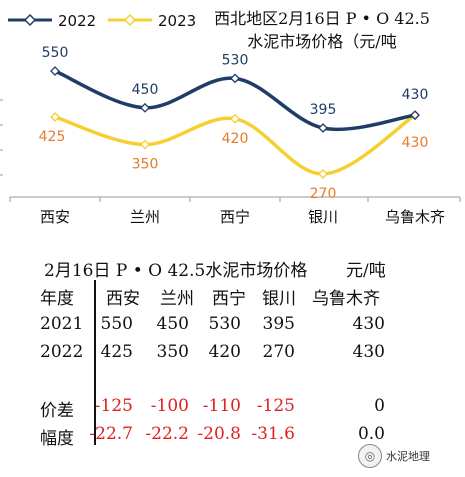 This screenshot has height=477, width=465. What do you see at coordinates (169, 406) in the screenshot?
I see `table-cell: -100` at bounding box center [169, 406].